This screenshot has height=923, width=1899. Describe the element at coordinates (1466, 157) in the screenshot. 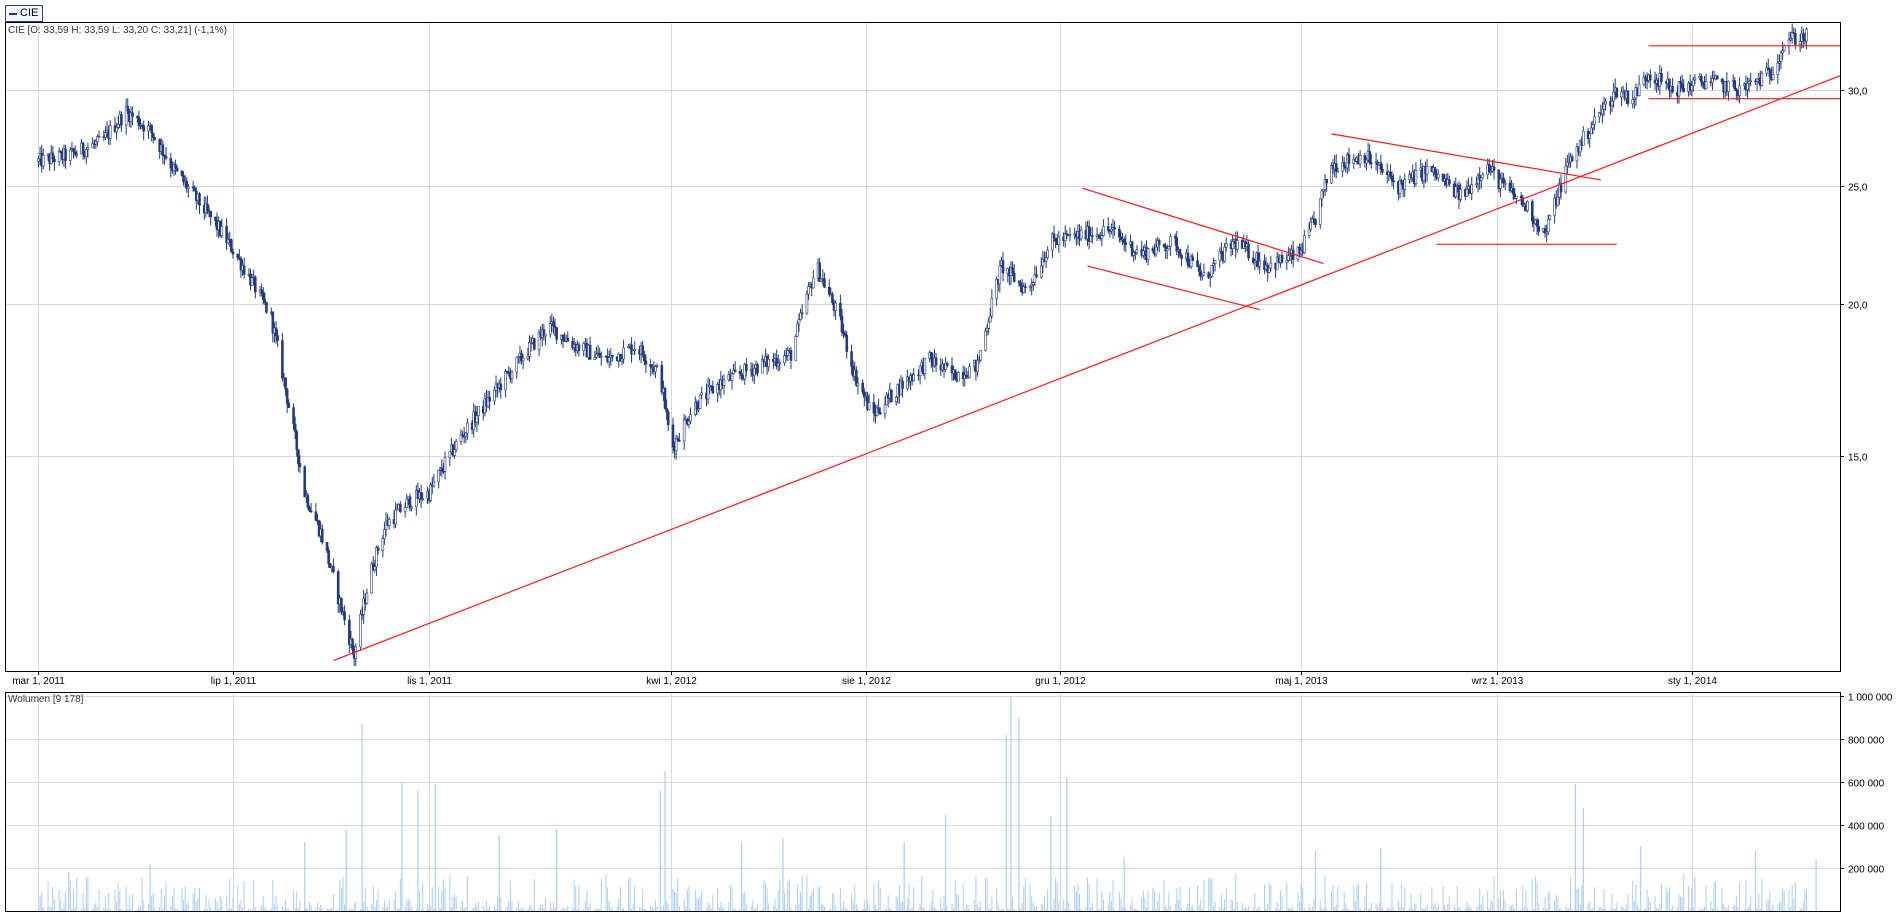

I see `trendline` at that location.